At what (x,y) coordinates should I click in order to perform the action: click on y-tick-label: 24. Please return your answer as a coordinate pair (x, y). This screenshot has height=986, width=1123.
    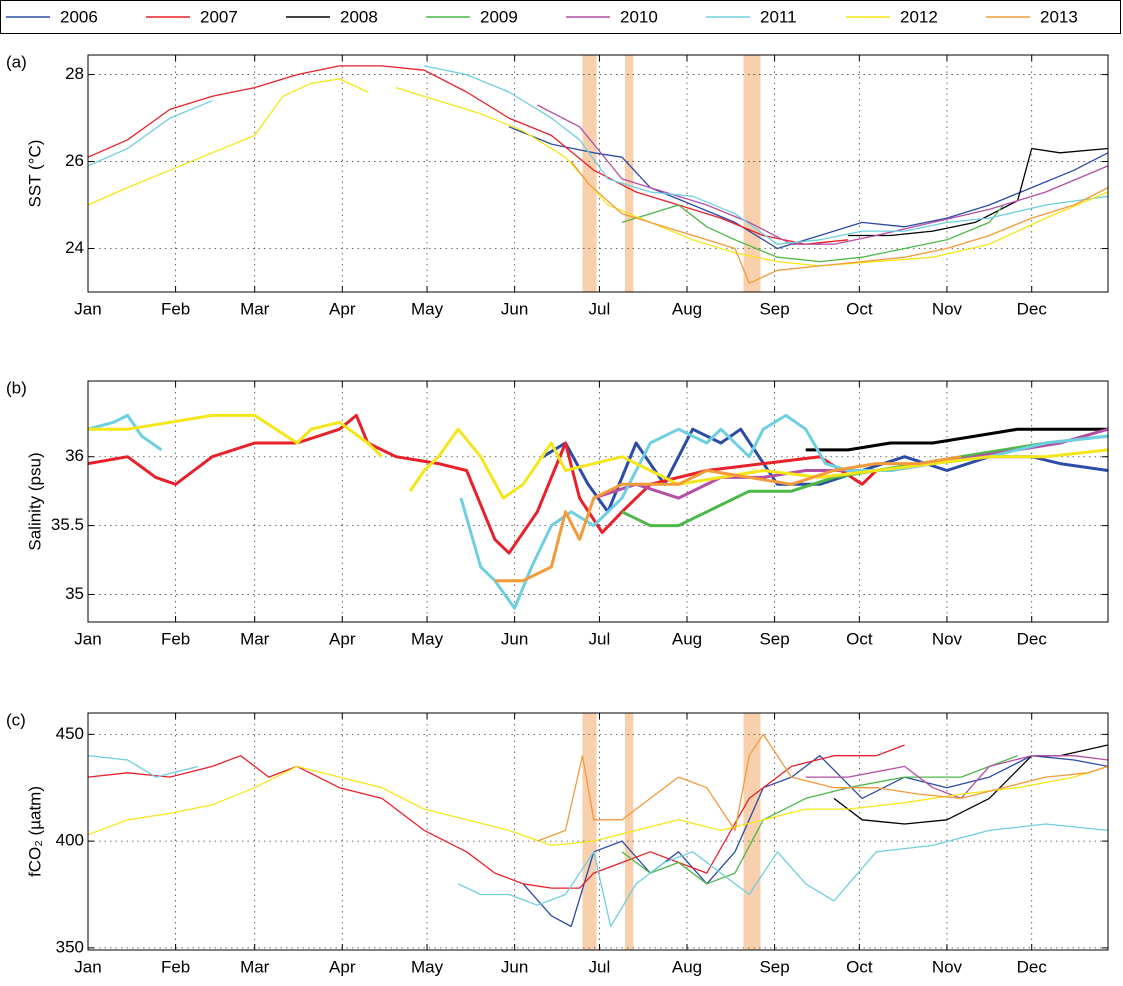
    Looking at the image, I should click on (74, 247).